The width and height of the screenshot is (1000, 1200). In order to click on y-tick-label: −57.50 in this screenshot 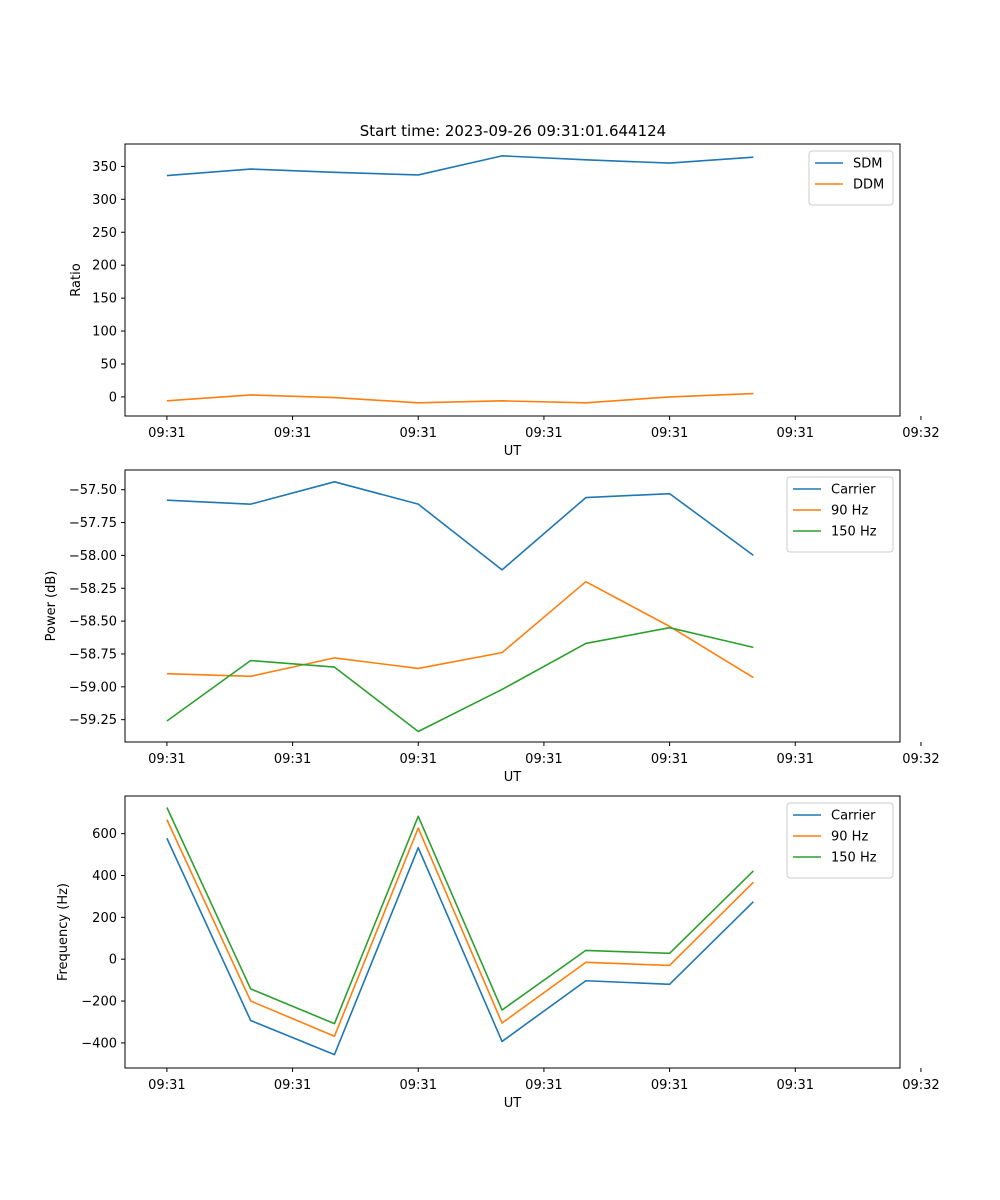, I will do `click(93, 490)`.